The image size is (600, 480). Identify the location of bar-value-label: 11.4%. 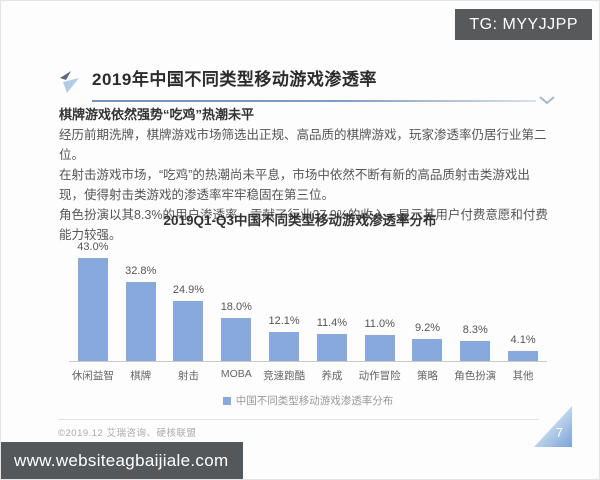
(332, 322).